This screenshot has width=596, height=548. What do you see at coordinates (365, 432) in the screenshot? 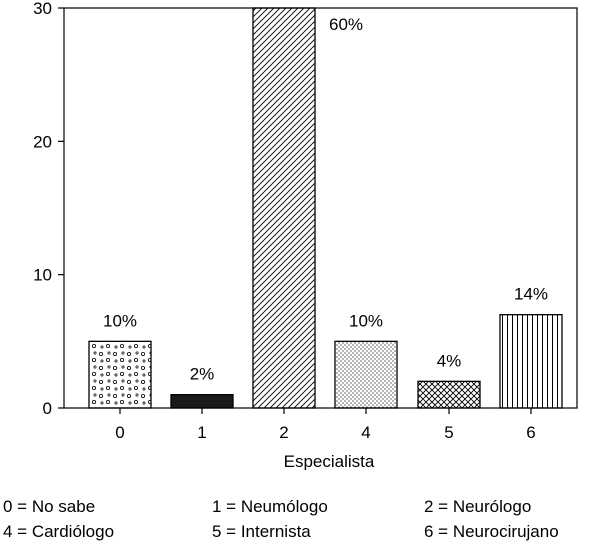
I see `x-tick-label: 4` at bounding box center [365, 432].